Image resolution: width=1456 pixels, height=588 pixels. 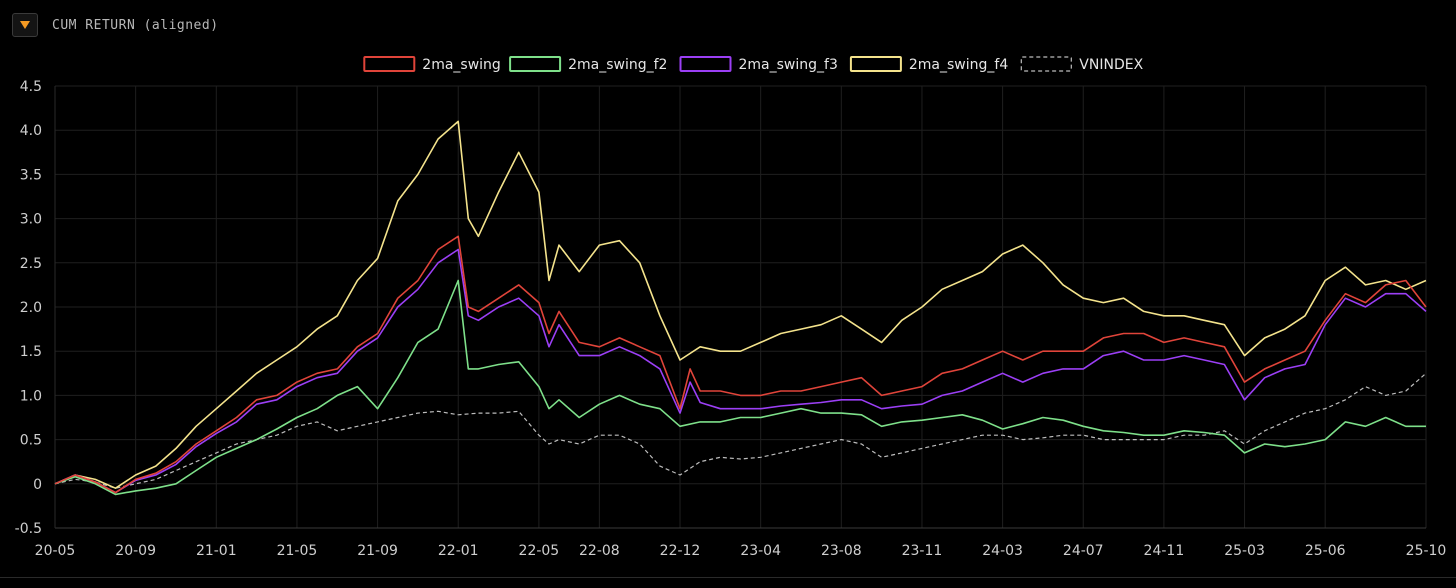 What do you see at coordinates (1426, 551) in the screenshot?
I see `x-tick-label: 25-10` at bounding box center [1426, 551].